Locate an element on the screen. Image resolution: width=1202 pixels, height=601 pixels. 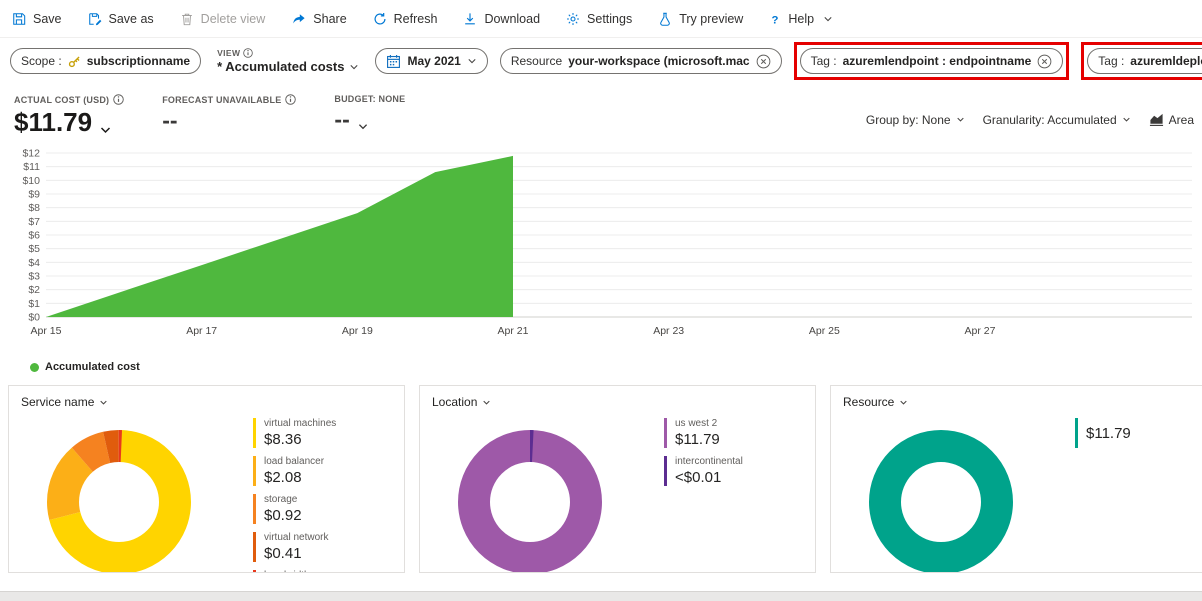
share-icon is located at coordinates (298, 19).